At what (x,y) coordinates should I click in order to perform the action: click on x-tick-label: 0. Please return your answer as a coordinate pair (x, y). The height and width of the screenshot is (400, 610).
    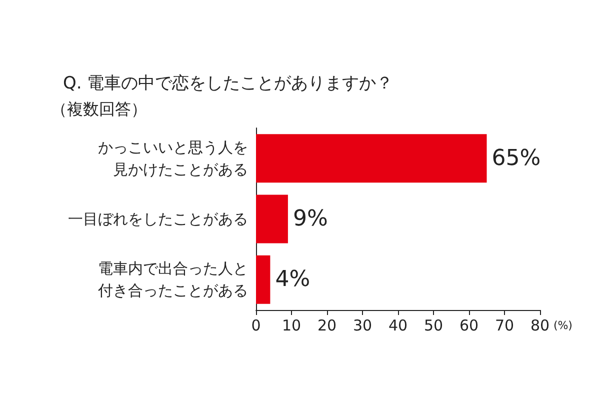
    Looking at the image, I should click on (256, 325).